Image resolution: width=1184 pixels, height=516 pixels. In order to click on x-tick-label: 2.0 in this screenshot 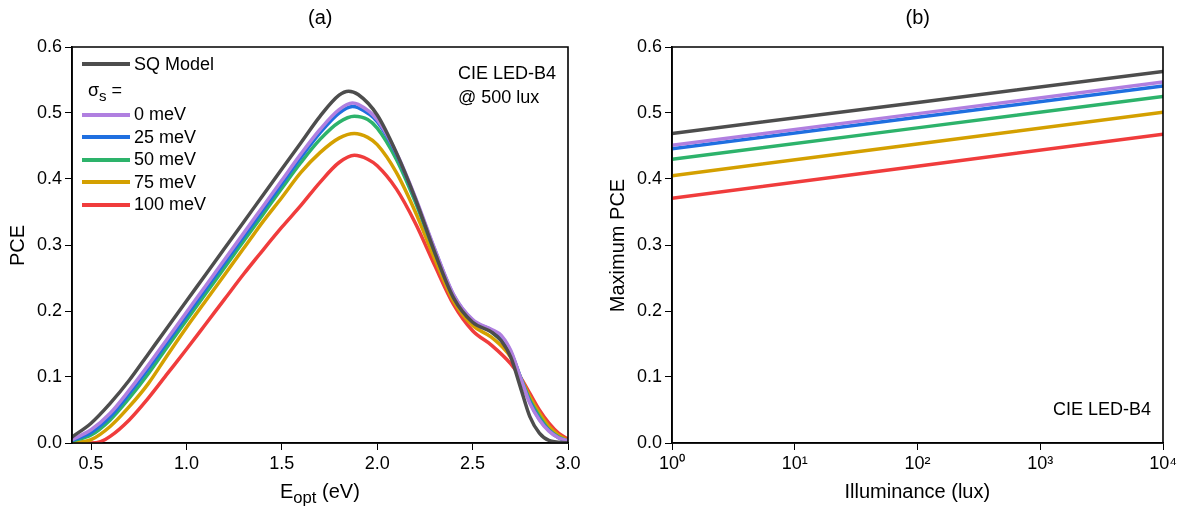, I will do `click(377, 462)`.